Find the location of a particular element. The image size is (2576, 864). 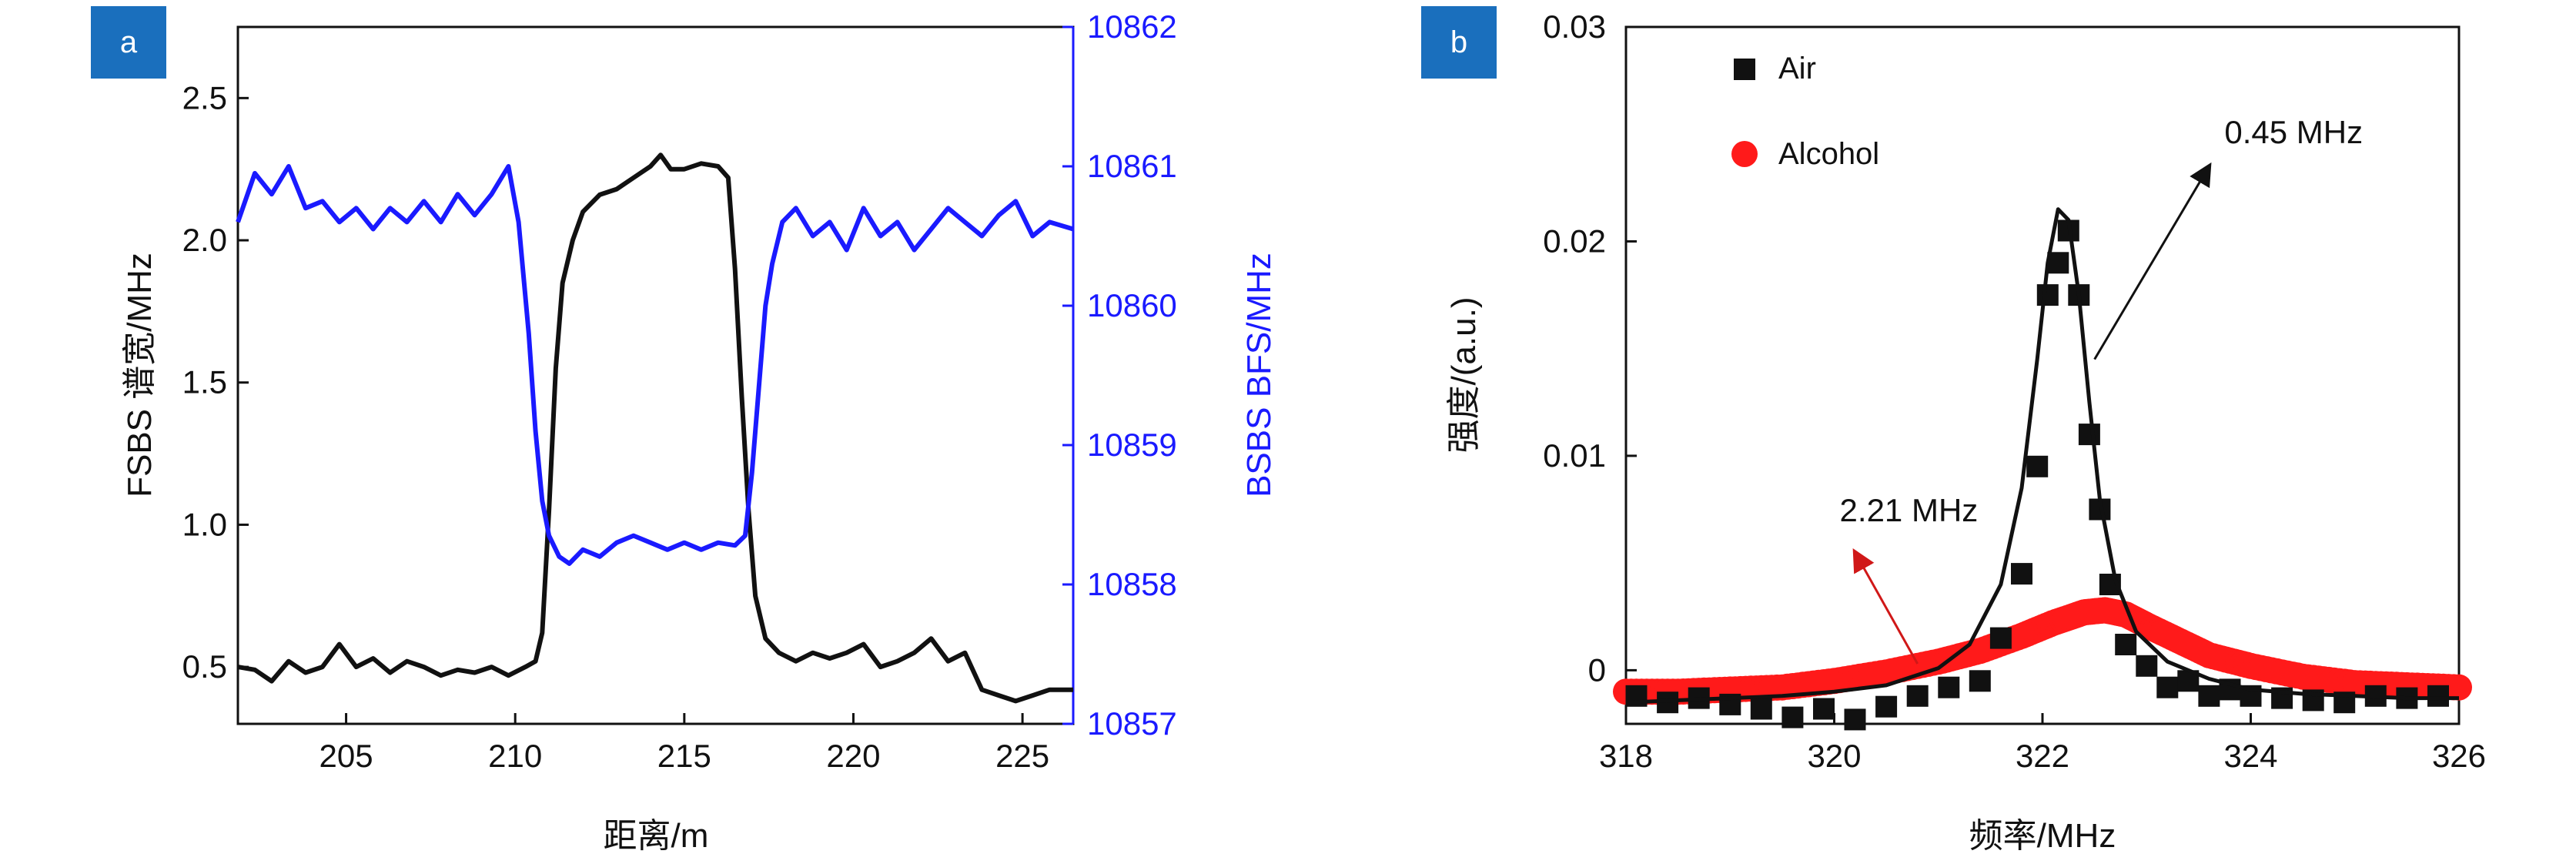

y-right-tick-label: 10858 is located at coordinates (1132, 584).